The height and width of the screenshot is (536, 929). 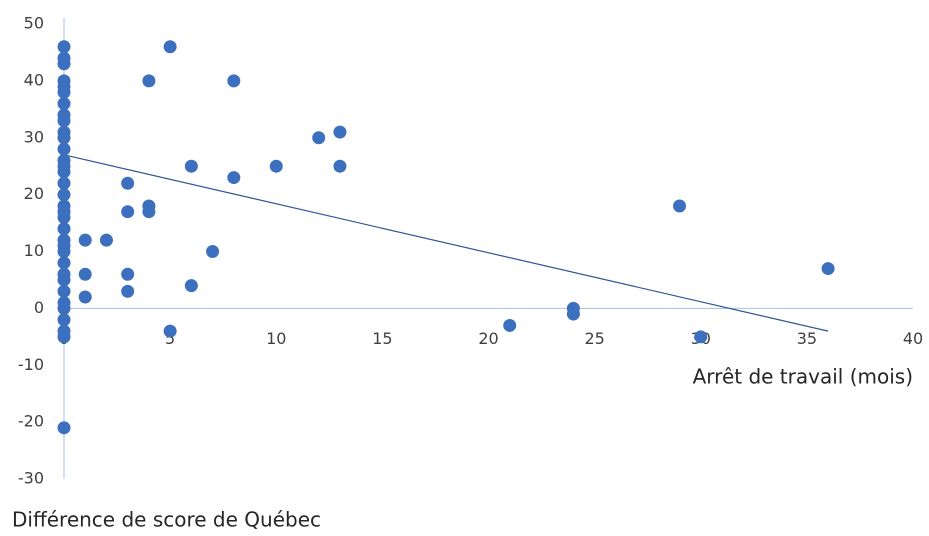 What do you see at coordinates (34, 79) in the screenshot?
I see `y-tick-label: 40` at bounding box center [34, 79].